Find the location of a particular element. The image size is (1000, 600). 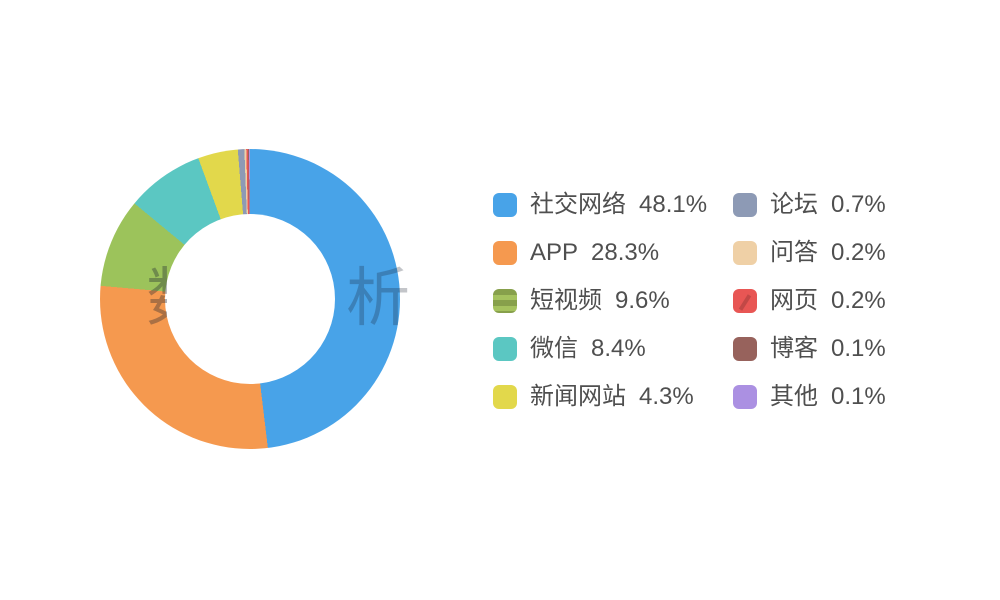

legend-column-2: 论坛 0.7% 问答 0.2% 网页 0.2% 博客 0.1% 其他 0.1% is located at coordinates (809, 313).